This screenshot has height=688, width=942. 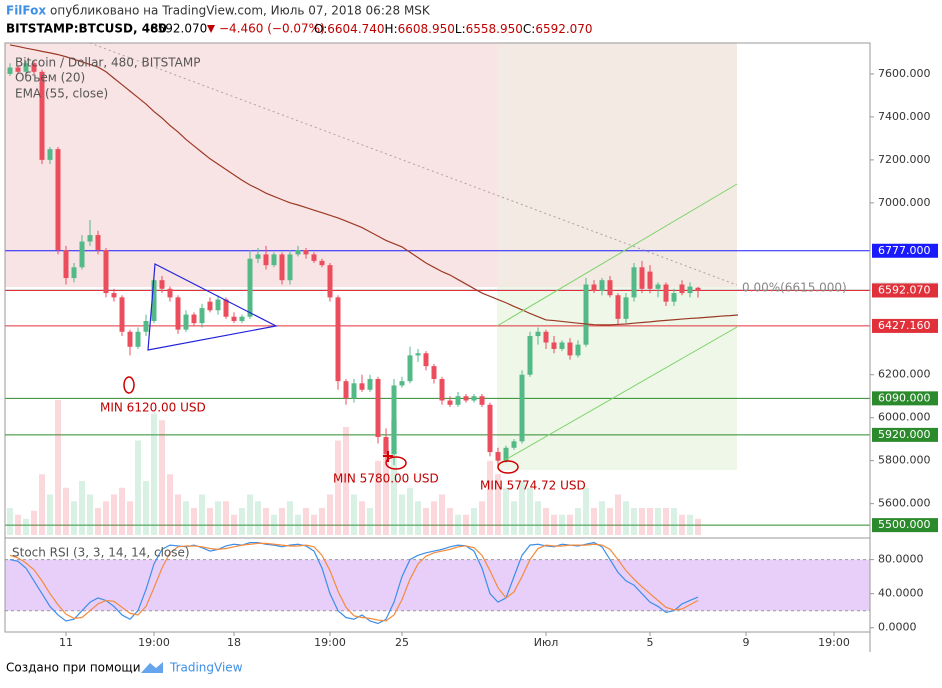 What do you see at coordinates (152, 667) in the screenshot?
I see `logo` at bounding box center [152, 667].